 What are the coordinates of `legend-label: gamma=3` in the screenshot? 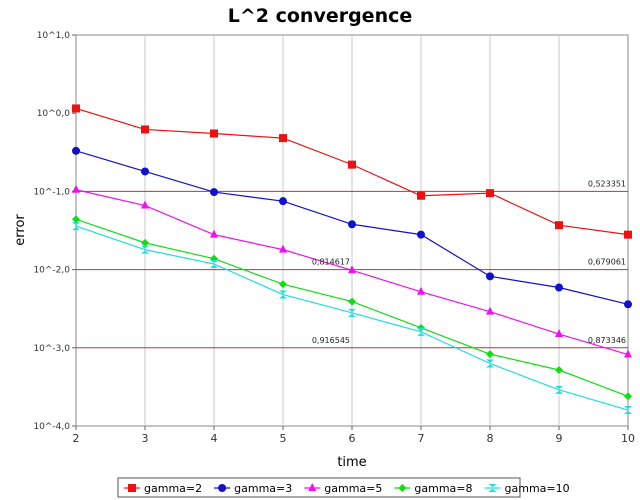 It's located at (263, 488).